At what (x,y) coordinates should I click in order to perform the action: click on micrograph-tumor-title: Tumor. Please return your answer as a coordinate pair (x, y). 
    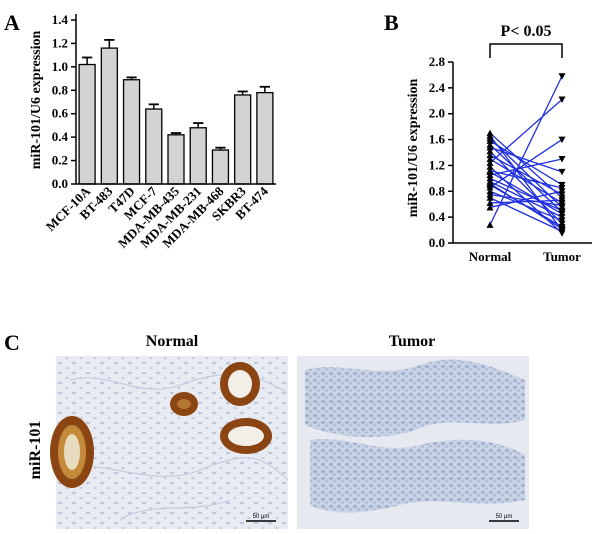
    Looking at the image, I should click on (412, 341).